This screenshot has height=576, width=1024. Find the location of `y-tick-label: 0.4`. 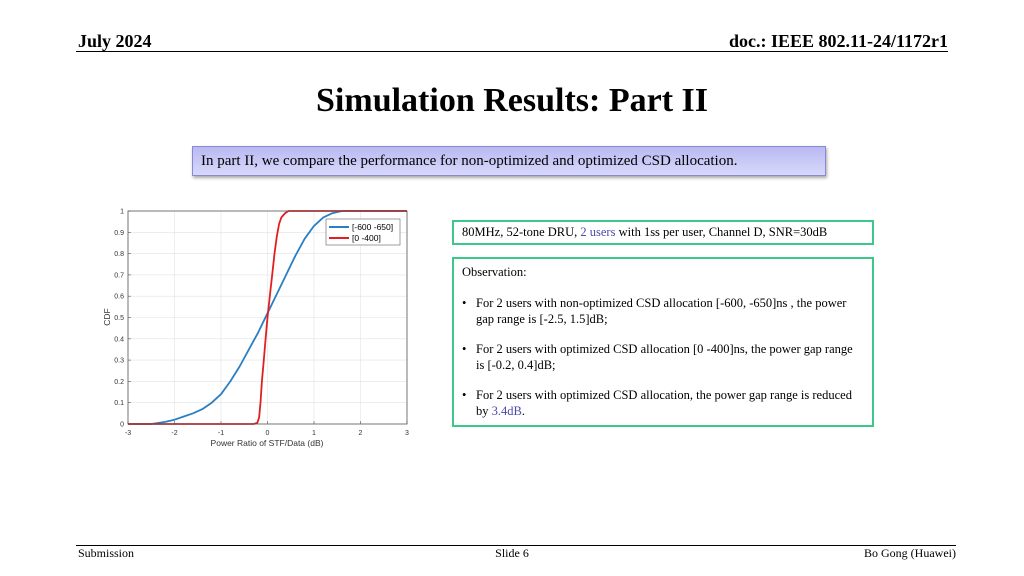

y-tick-label: 0.4 is located at coordinates (119, 339).